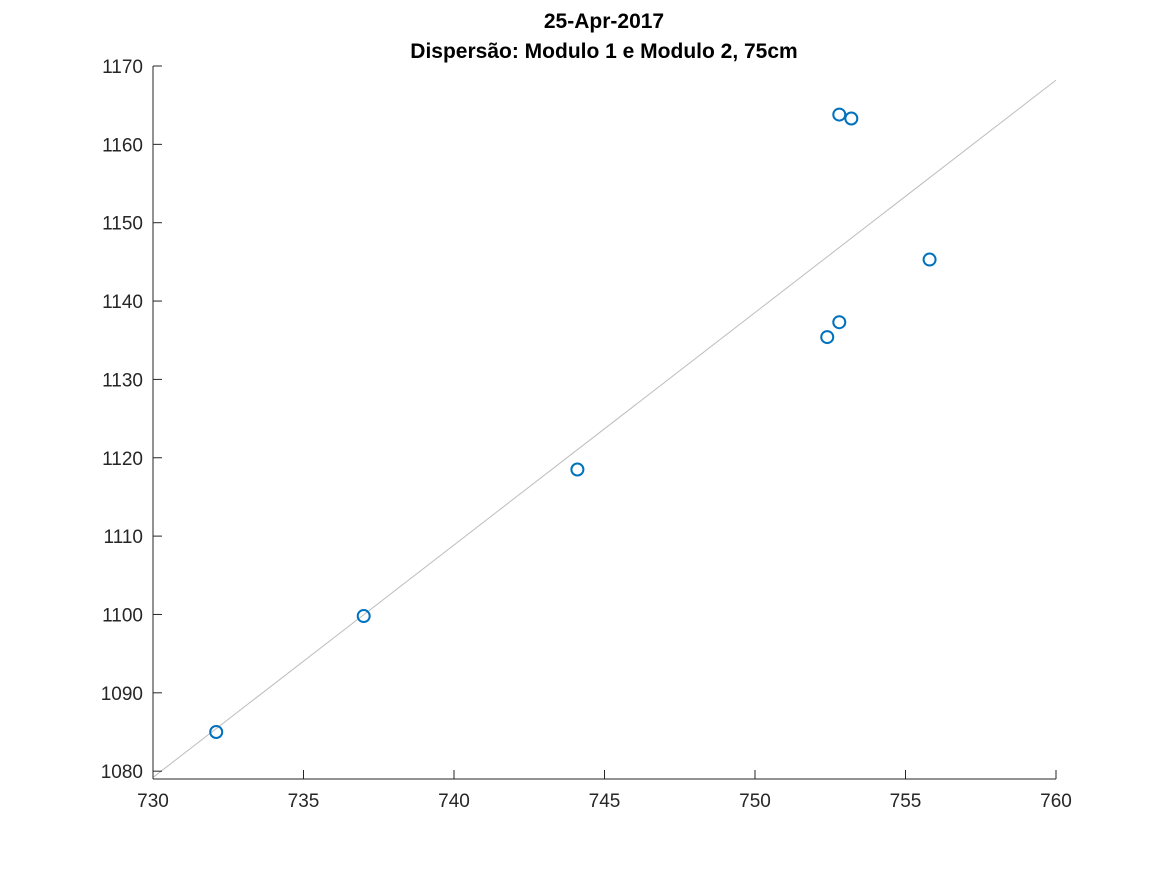 This screenshot has height=875, width=1167. What do you see at coordinates (122, 67) in the screenshot?
I see `y-tick-label: 1170` at bounding box center [122, 67].